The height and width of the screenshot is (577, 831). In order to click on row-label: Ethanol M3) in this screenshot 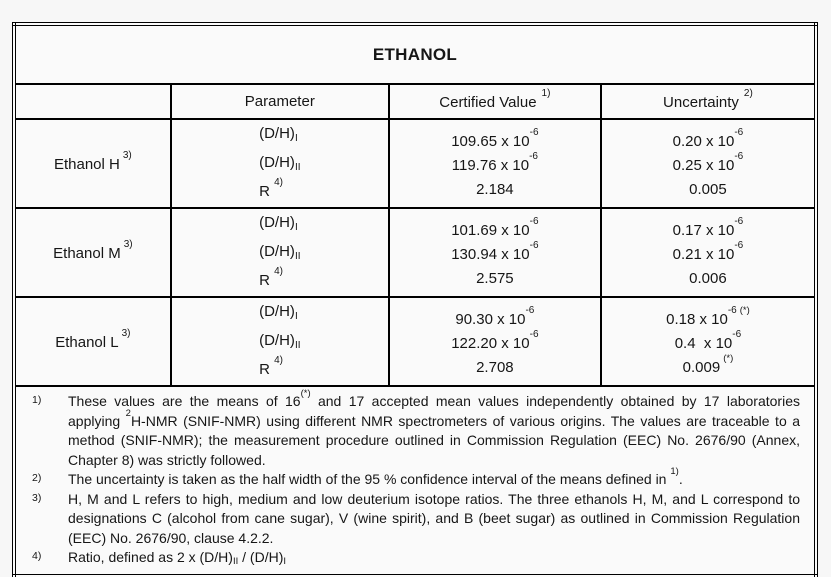, I will do `click(92, 252)`.